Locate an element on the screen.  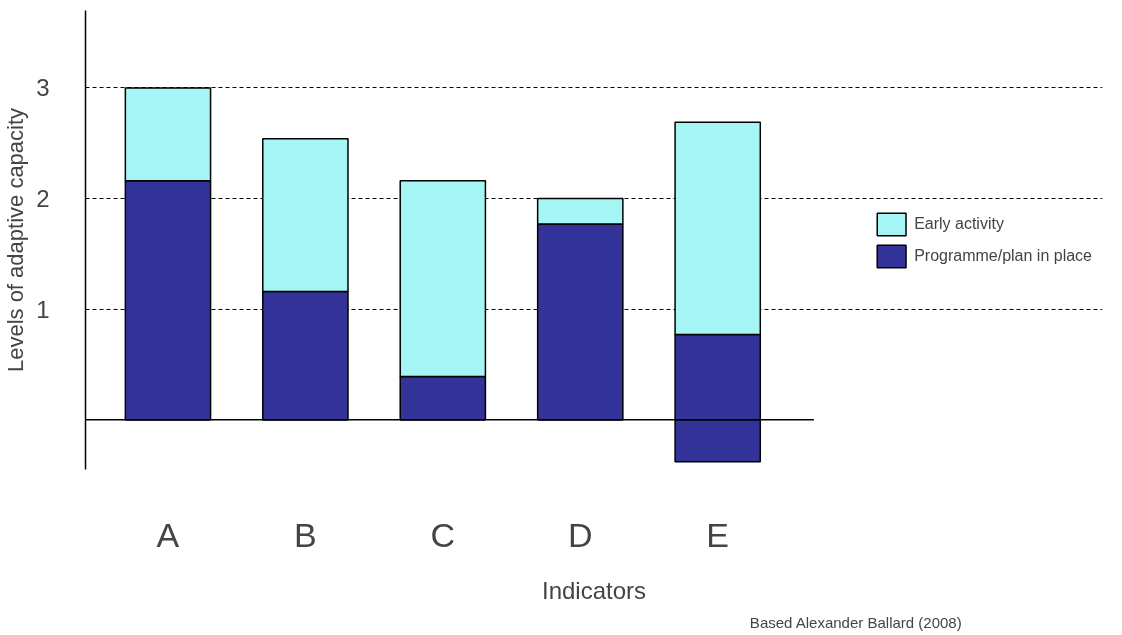
legend-label: Programme/plan in place is located at coordinates (1003, 255).